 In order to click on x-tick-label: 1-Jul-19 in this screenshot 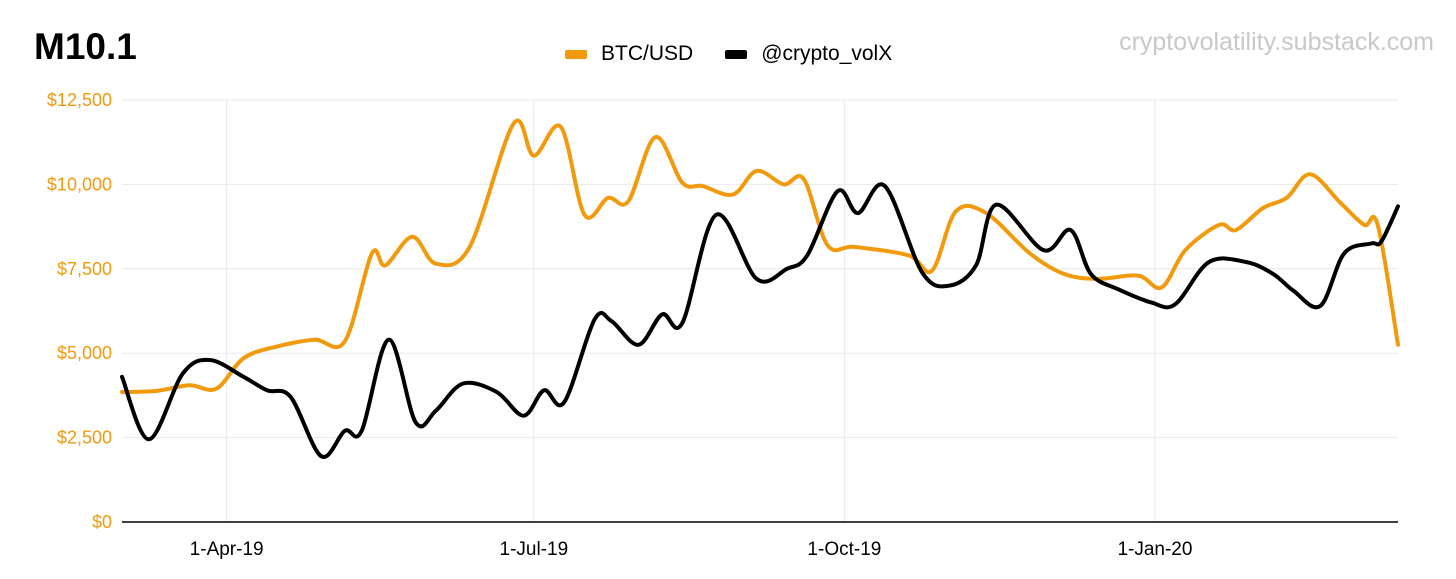, I will do `click(534, 549)`.